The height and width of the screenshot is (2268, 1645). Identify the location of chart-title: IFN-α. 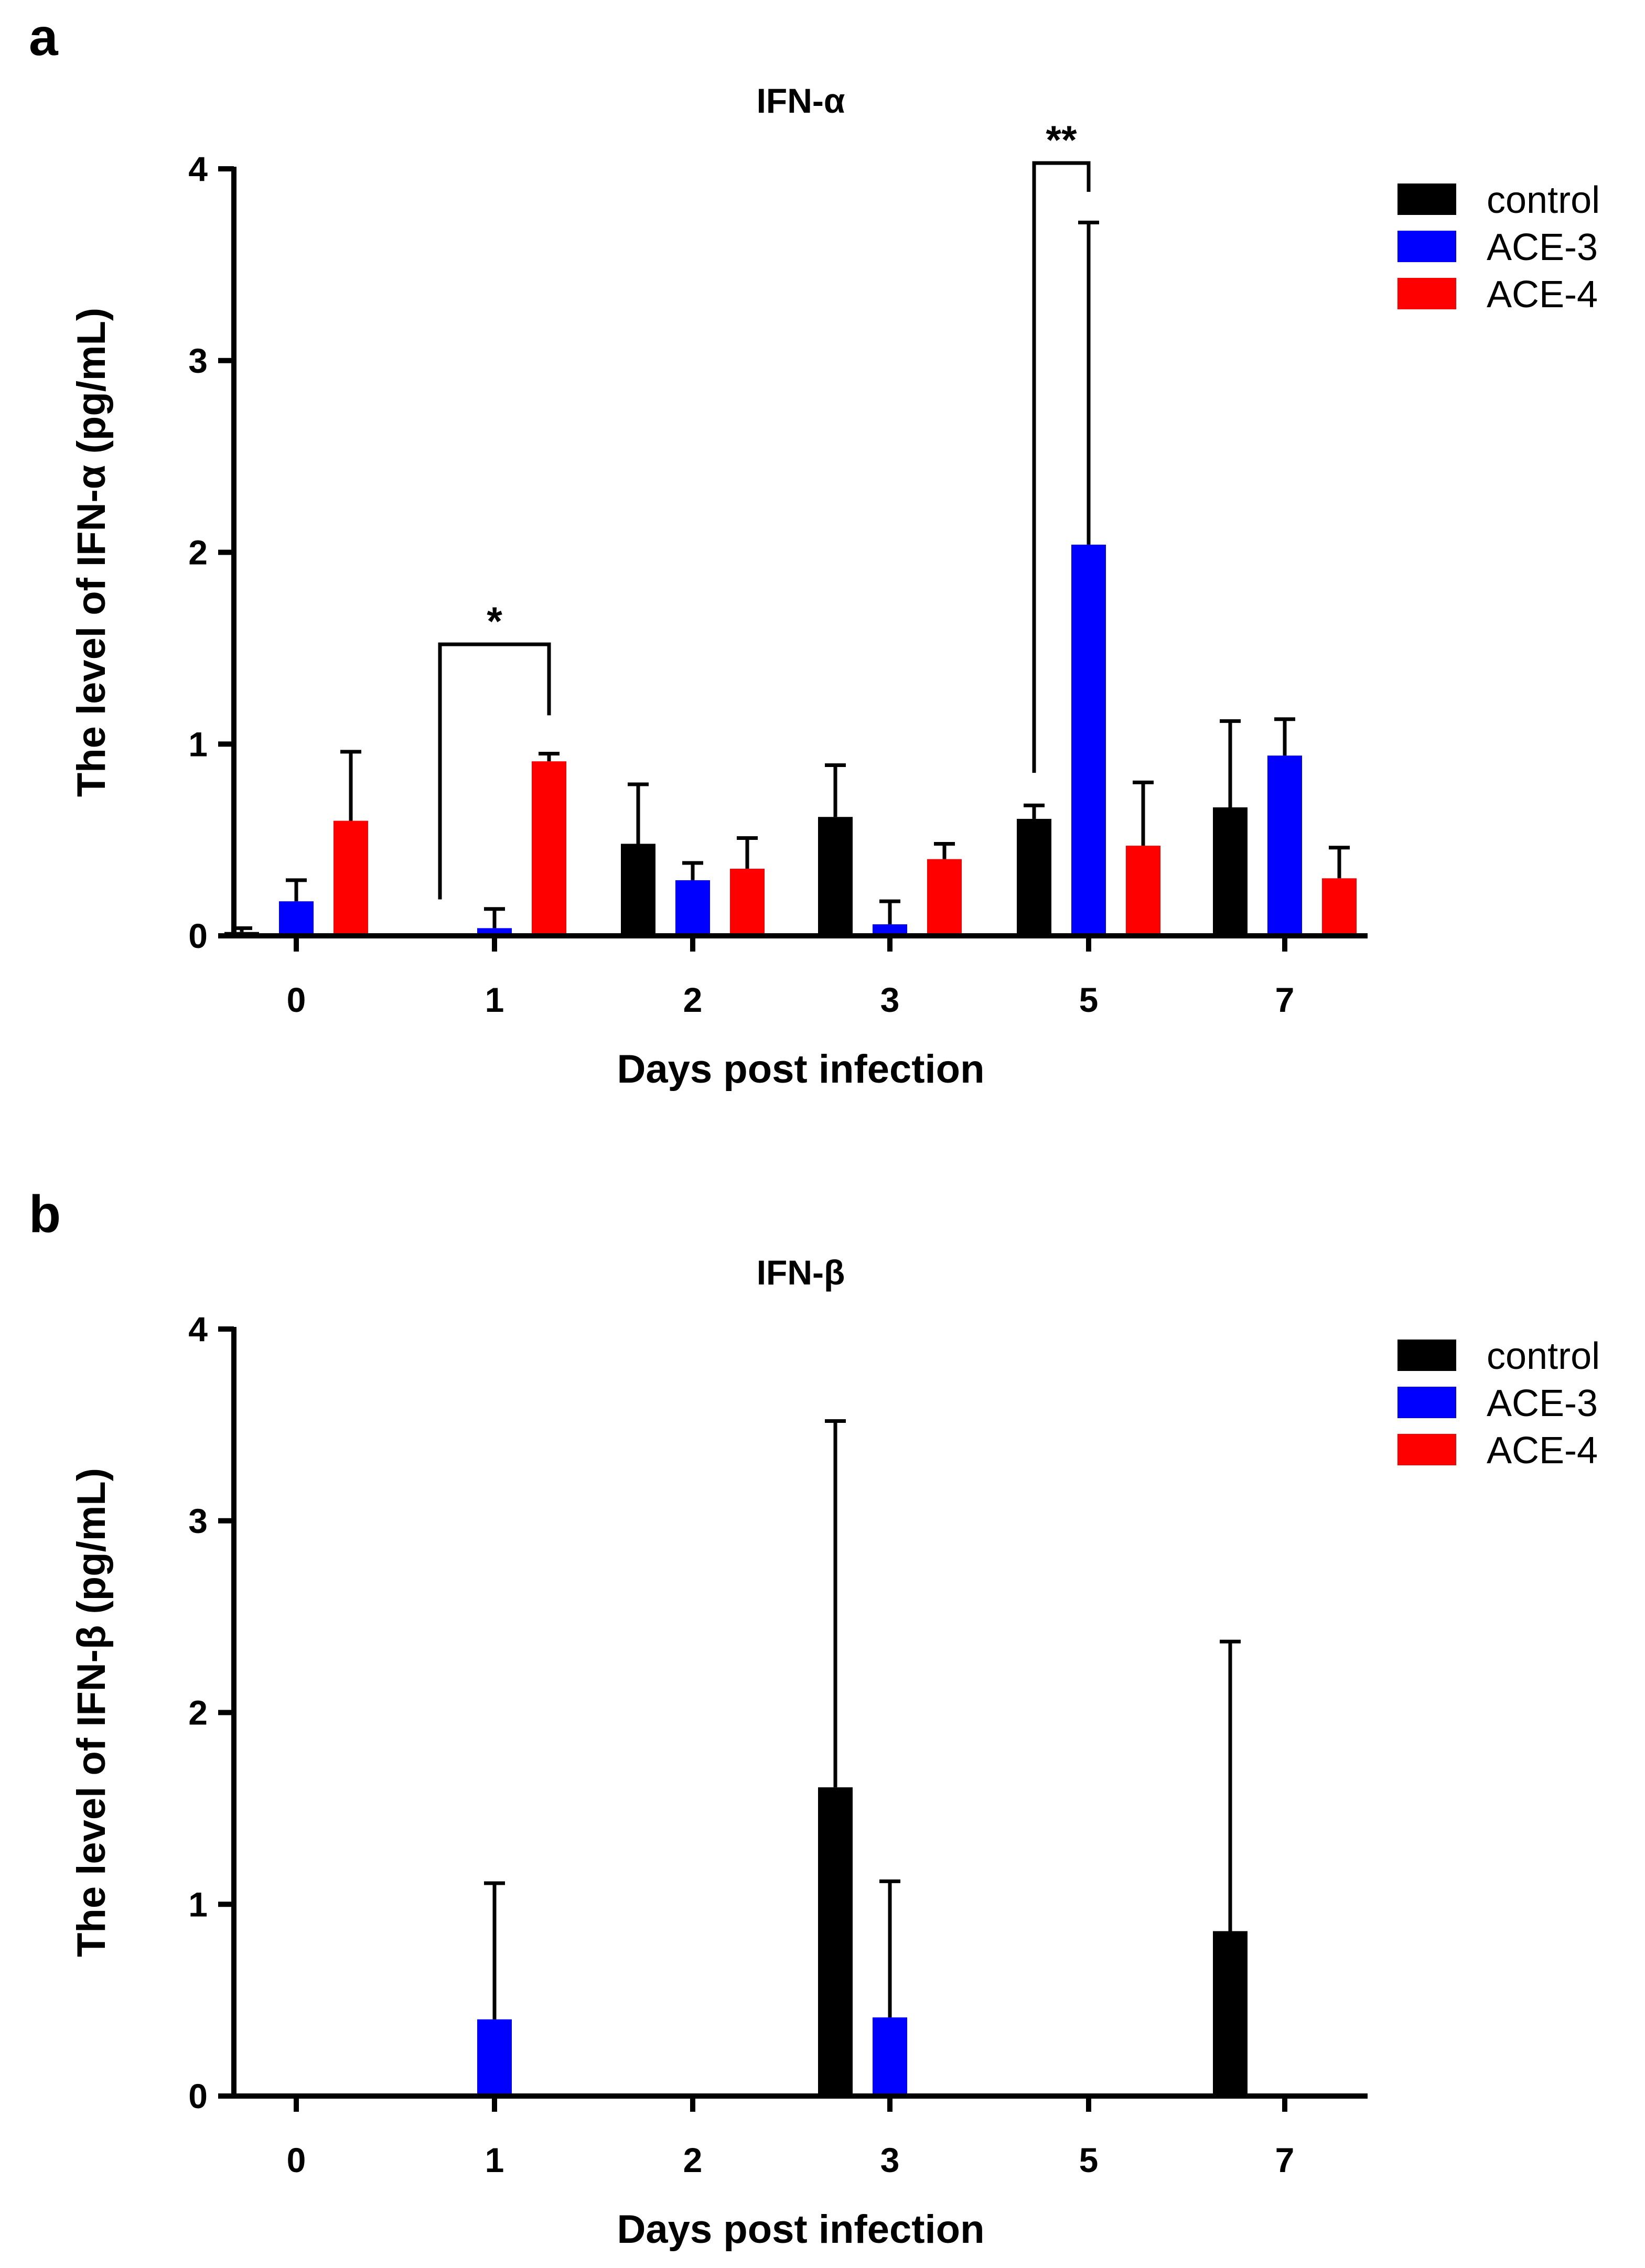
(801, 100).